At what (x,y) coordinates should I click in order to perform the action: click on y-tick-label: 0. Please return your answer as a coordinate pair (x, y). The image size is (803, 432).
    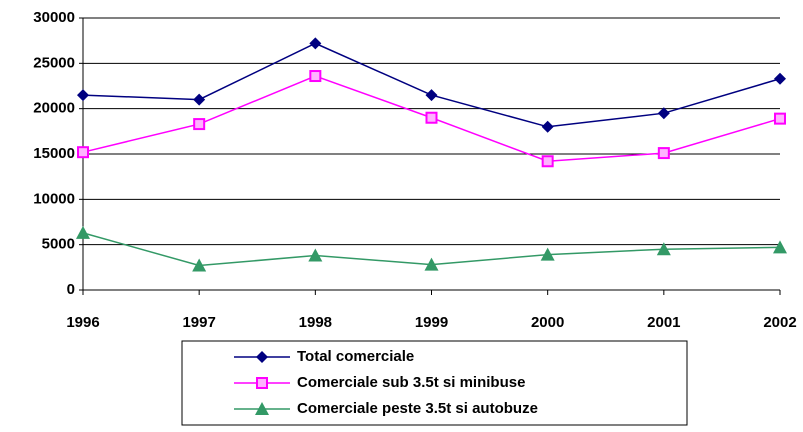
    Looking at the image, I should click on (71, 289).